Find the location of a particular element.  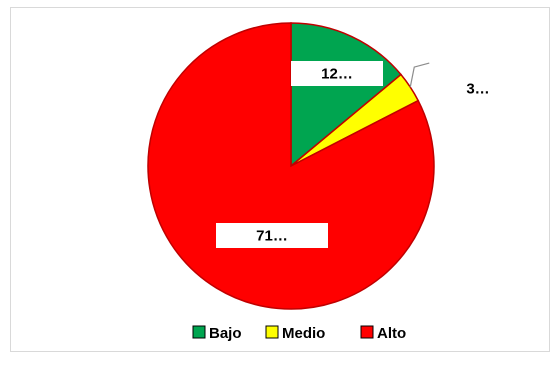

legend-label: Alto is located at coordinates (391, 333).